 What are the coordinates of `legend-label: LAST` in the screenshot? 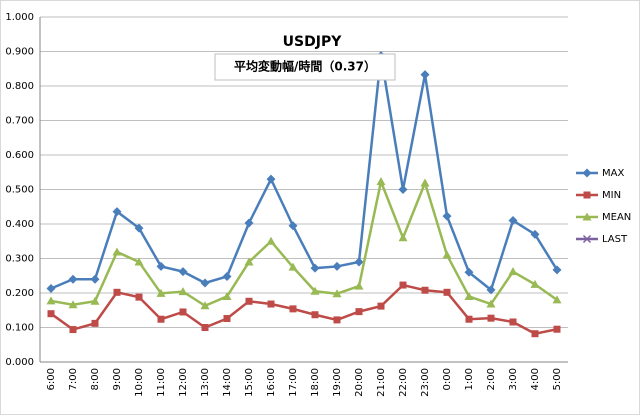 It's located at (615, 239).